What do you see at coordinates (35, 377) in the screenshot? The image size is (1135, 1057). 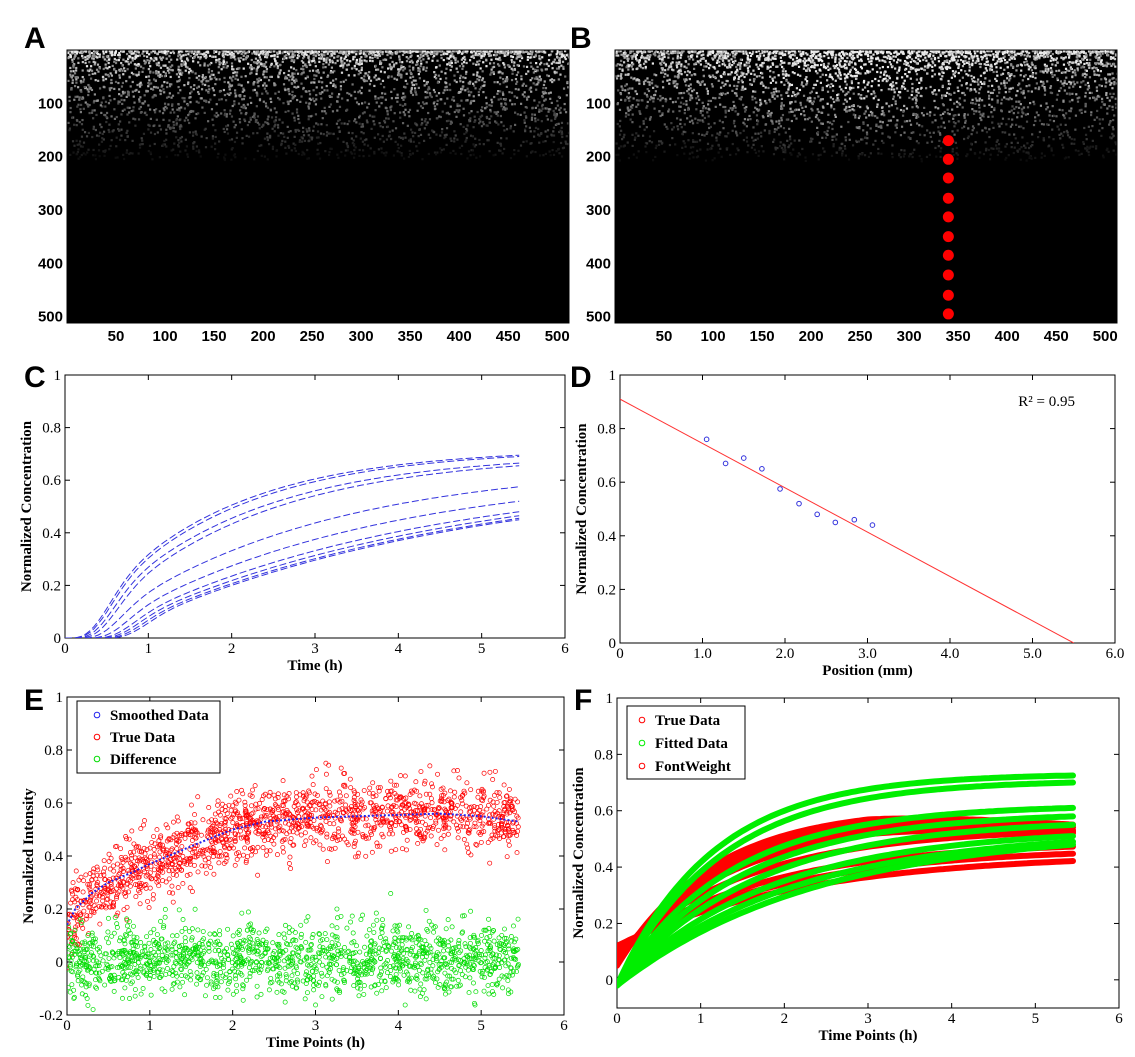 I see `panel-letter-c: C` at bounding box center [35, 377].